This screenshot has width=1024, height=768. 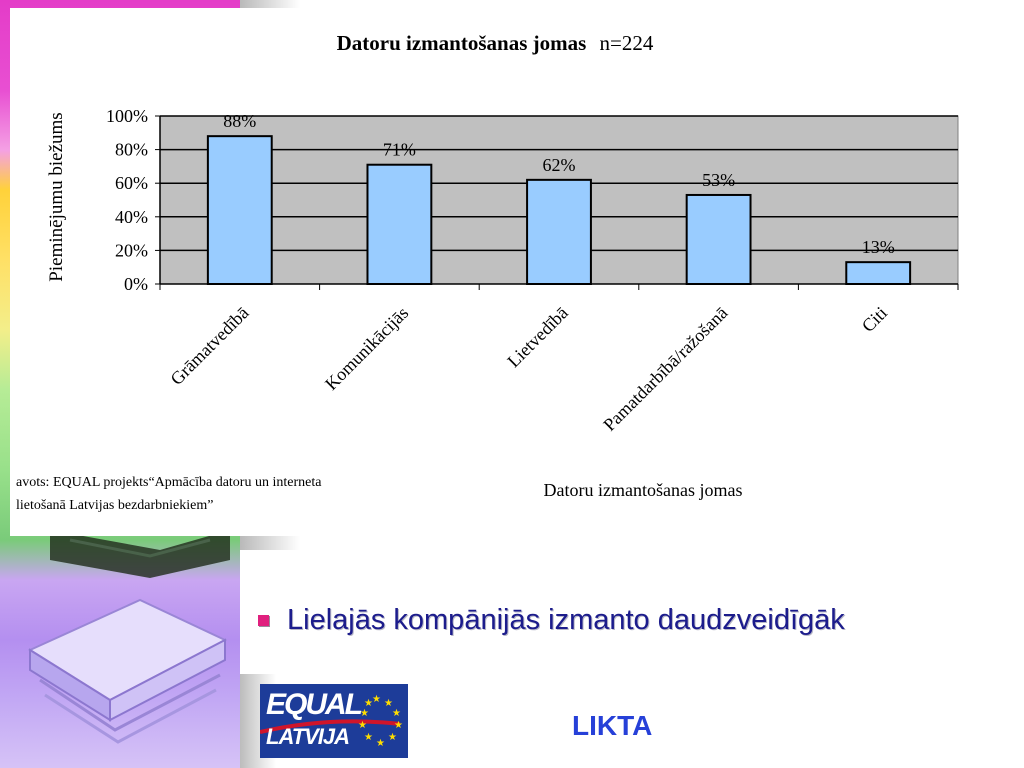 What do you see at coordinates (718, 180) in the screenshot?
I see `bar-value-label: 53%` at bounding box center [718, 180].